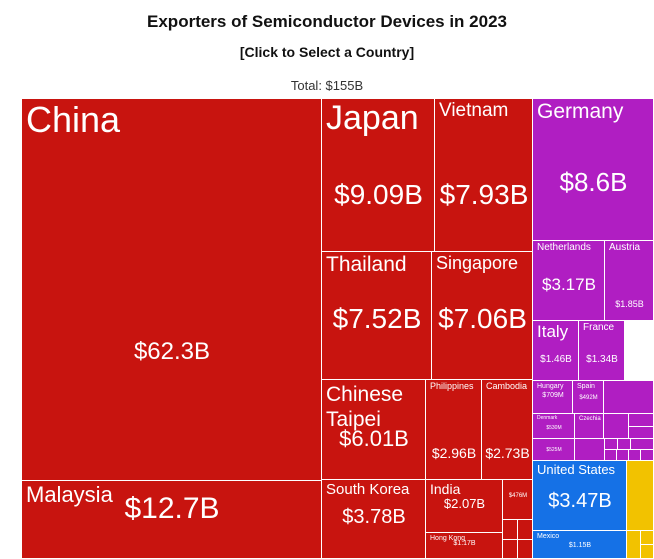 The height and width of the screenshot is (559, 654). What do you see at coordinates (590, 419) in the screenshot?
I see `czechia-name: Czechia` at bounding box center [590, 419].